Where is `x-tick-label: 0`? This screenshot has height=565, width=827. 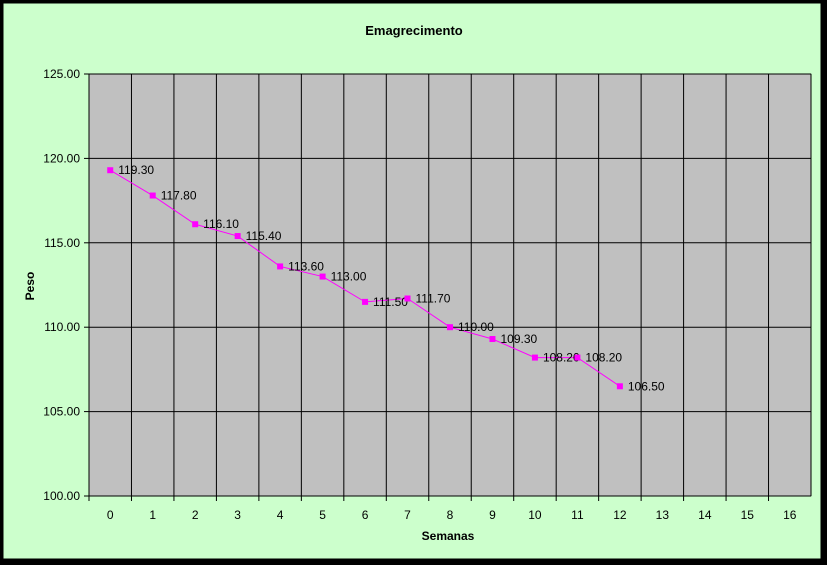 x-tick-label: 0 is located at coordinates (110, 515).